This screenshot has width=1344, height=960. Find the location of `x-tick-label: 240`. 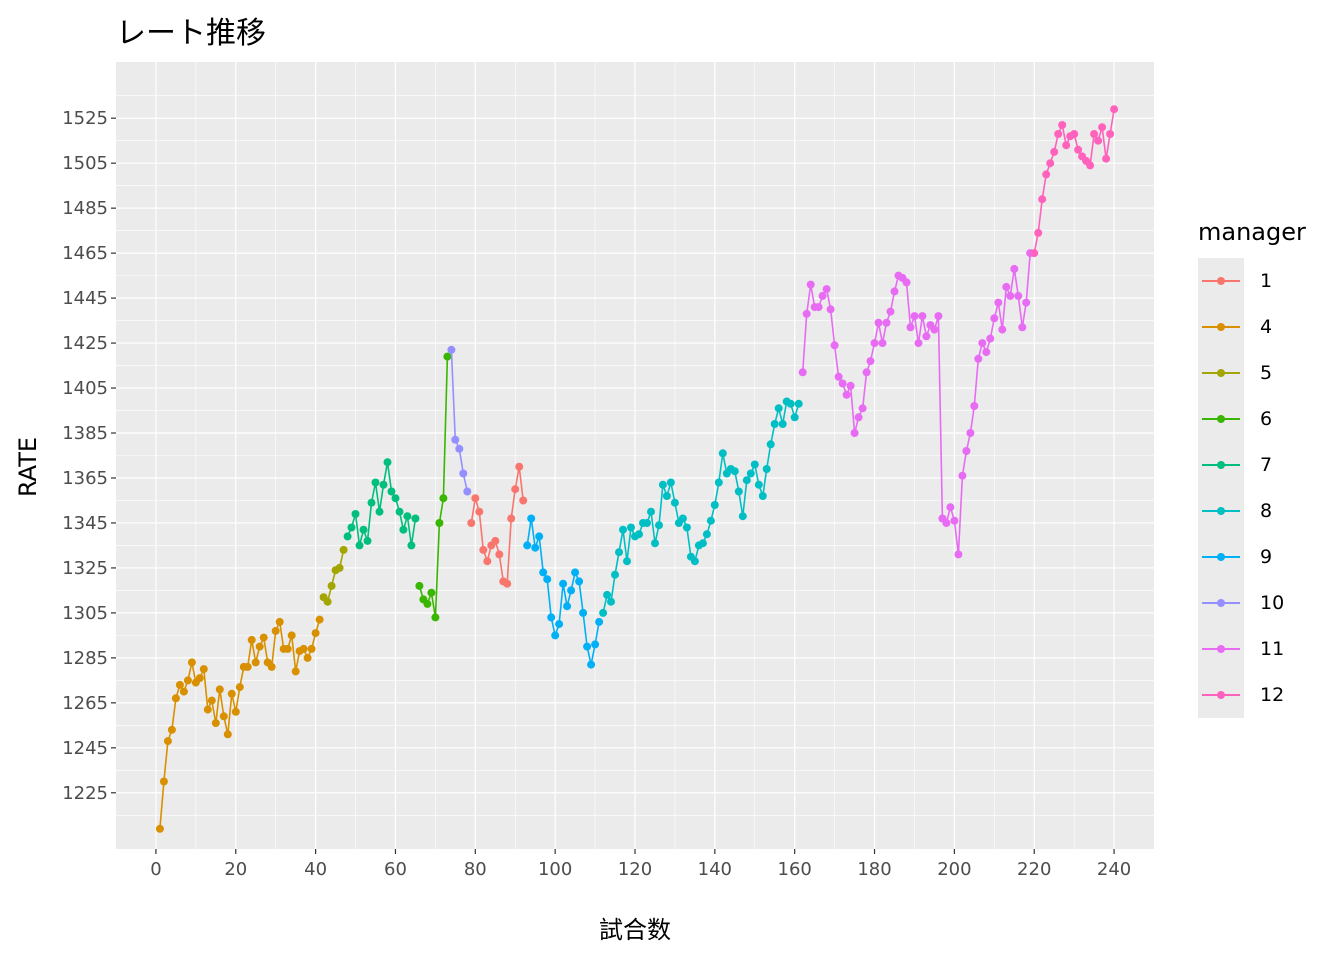

x-tick-label: 240 is located at coordinates (1114, 869).